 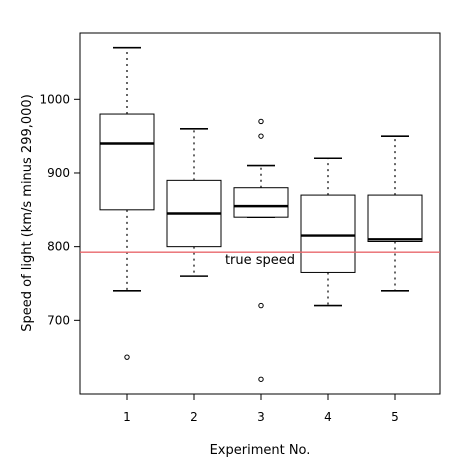 What do you see at coordinates (194, 417) in the screenshot?
I see `x-tick-label: 2` at bounding box center [194, 417].